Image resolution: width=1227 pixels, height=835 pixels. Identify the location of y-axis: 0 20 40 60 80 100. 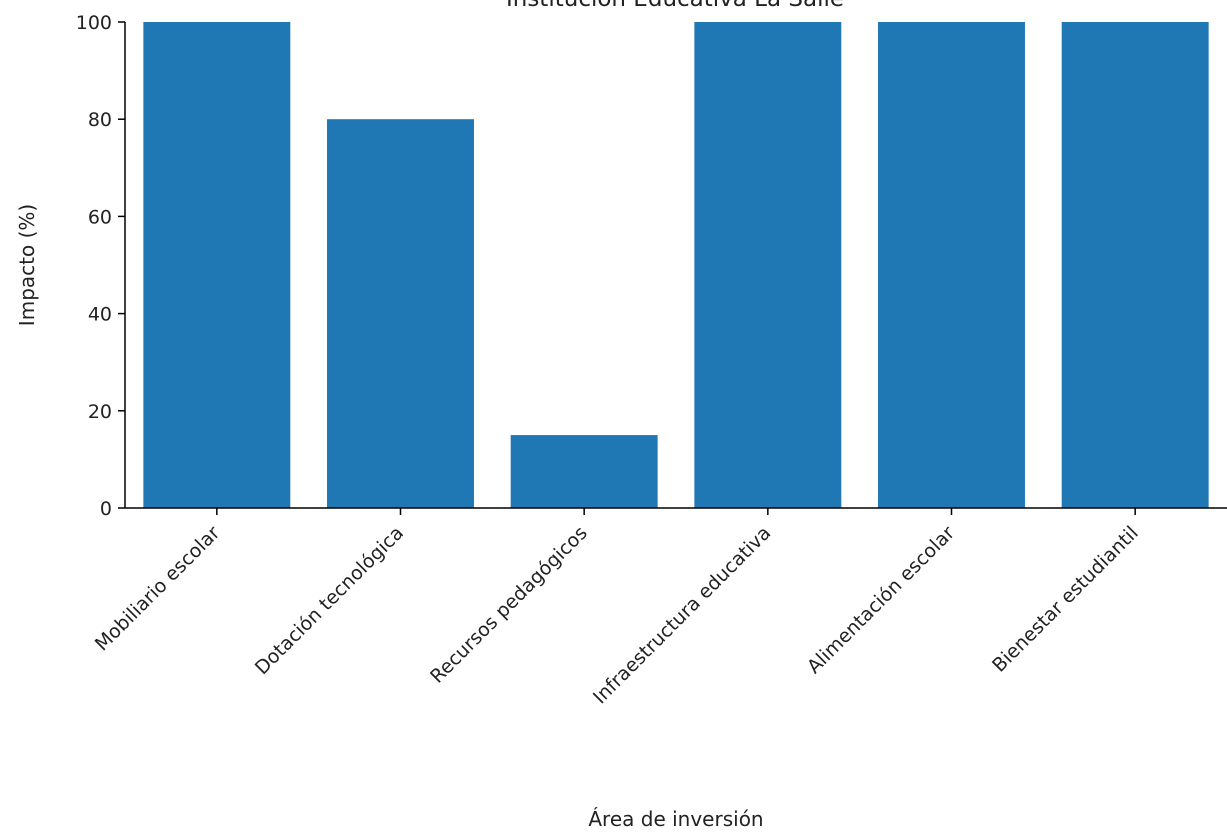
(101, 266).